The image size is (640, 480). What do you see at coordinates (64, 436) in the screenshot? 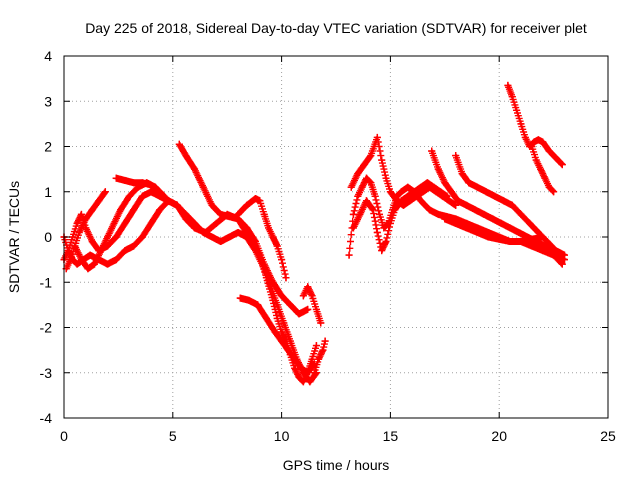
I see `x-tick-label: 0` at bounding box center [64, 436].